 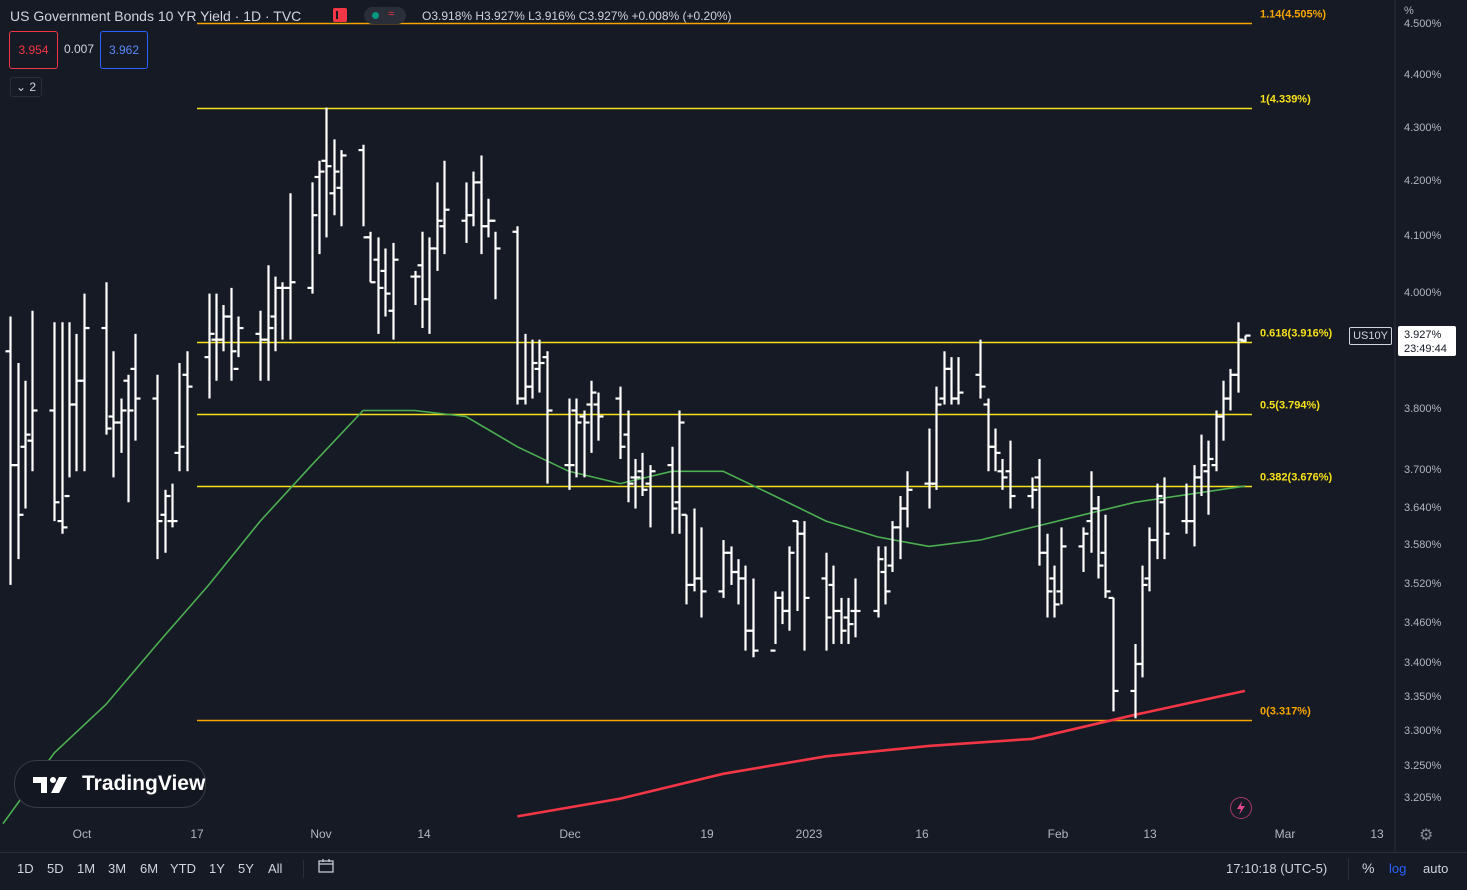 What do you see at coordinates (424, 834) in the screenshot?
I see `time-tick-label: 14` at bounding box center [424, 834].